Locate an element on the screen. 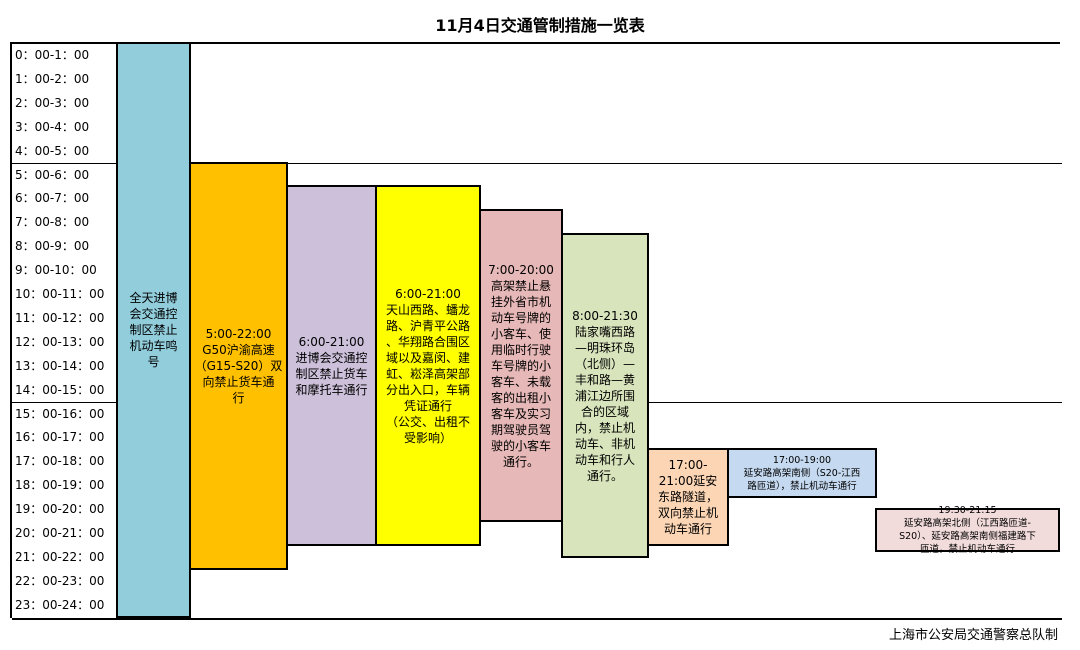 This screenshot has height=650, width=1080. time-slot-label: 9：00-10：00 is located at coordinates (66, 272).